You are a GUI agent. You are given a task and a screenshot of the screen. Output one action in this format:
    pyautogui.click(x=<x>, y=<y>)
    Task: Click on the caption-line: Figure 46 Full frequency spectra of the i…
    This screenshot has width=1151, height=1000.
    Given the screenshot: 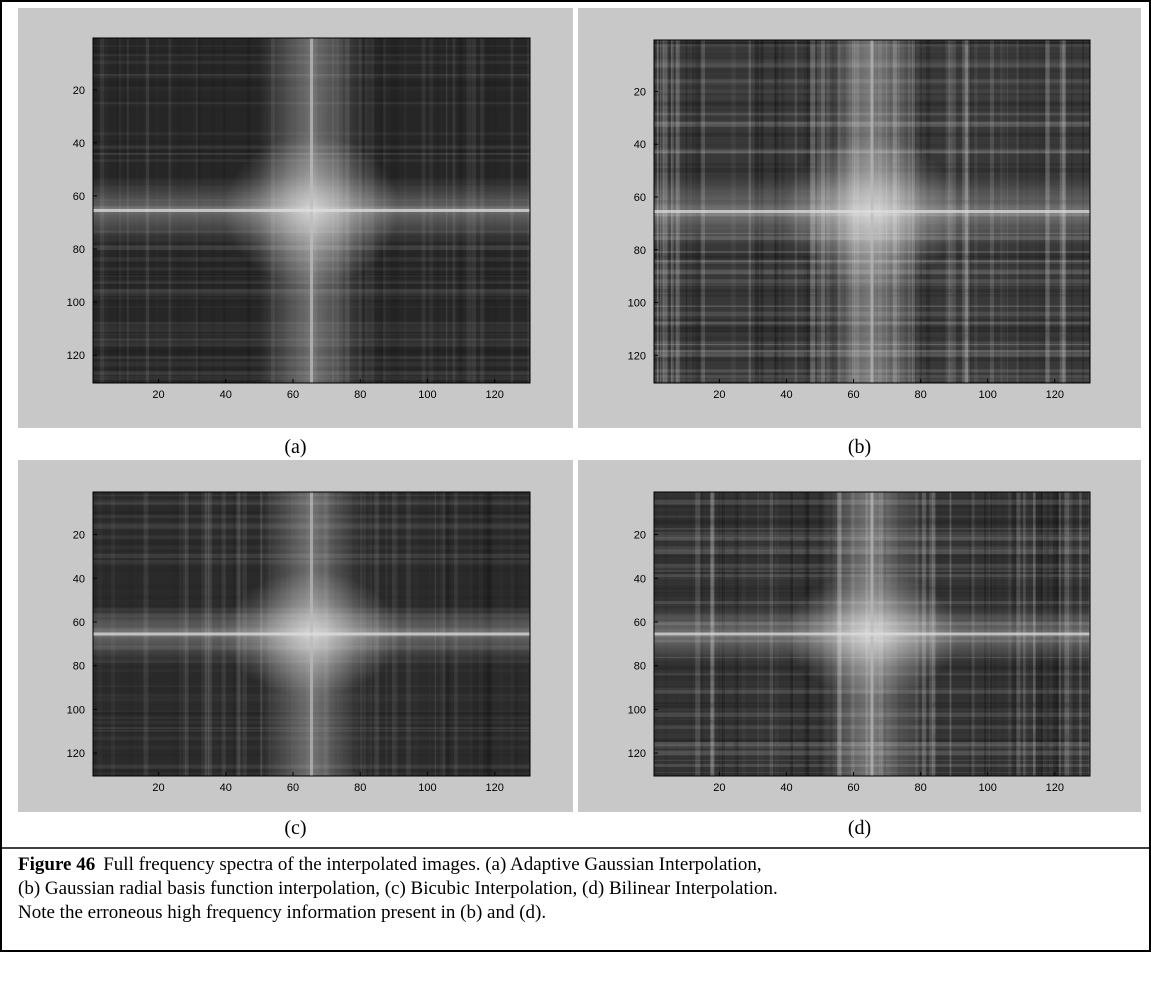 What is the action you would take?
    pyautogui.click(x=390, y=864)
    